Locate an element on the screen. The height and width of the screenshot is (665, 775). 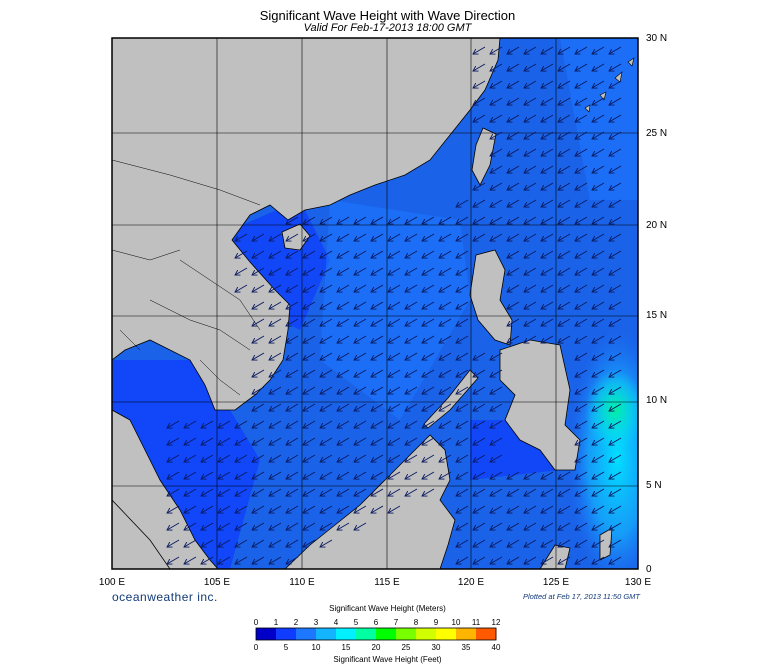
lon-label-115: 115 E is located at coordinates (387, 582).